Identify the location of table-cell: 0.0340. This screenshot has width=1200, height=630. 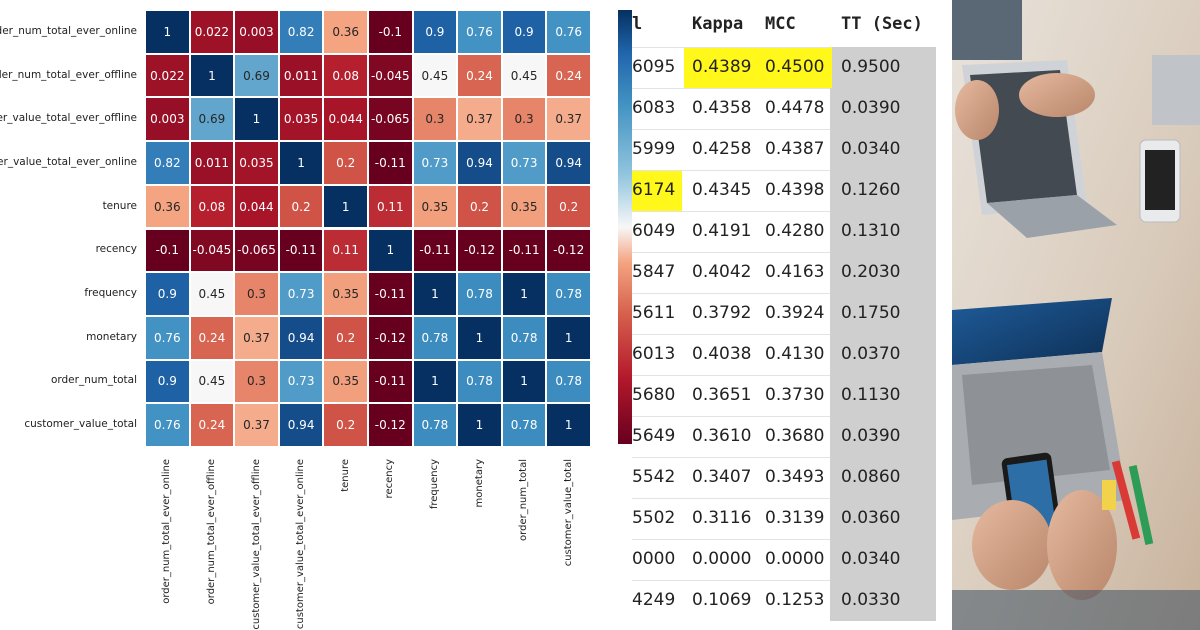
(871, 559).